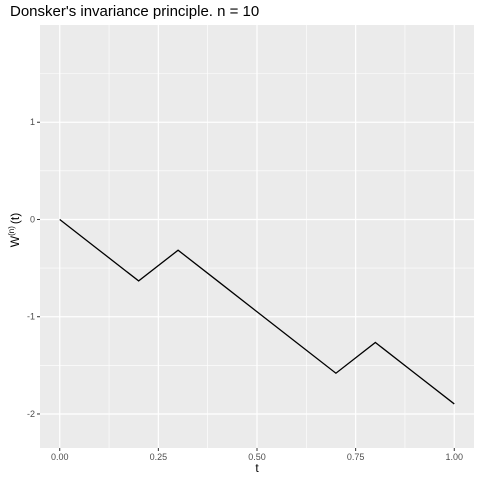  Describe the element at coordinates (60, 457) in the screenshot. I see `x-tick-label: 0.00` at that location.